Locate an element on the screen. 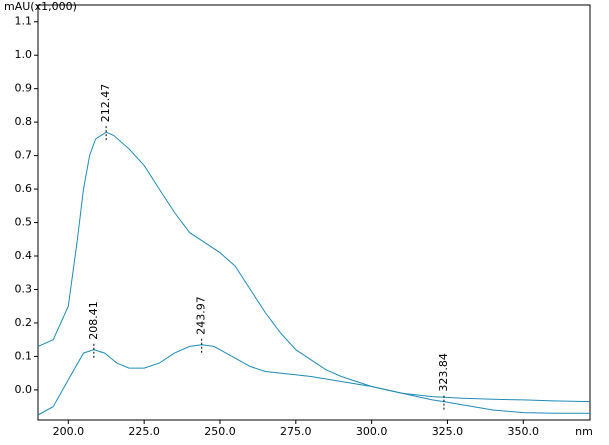  y-tick-label: 0.2 is located at coordinates (24, 322).